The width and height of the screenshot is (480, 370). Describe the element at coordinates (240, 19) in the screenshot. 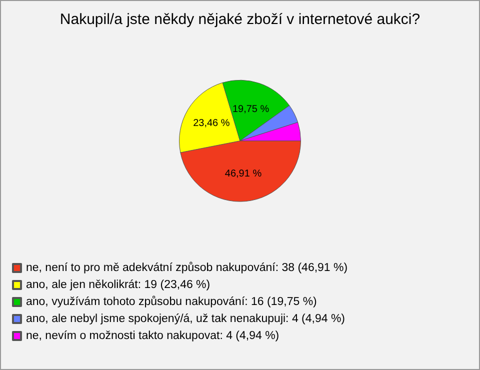

I see `chart-title: Nakupil/a jste někdy nějaké zboží v internetové aukci?` at that location.